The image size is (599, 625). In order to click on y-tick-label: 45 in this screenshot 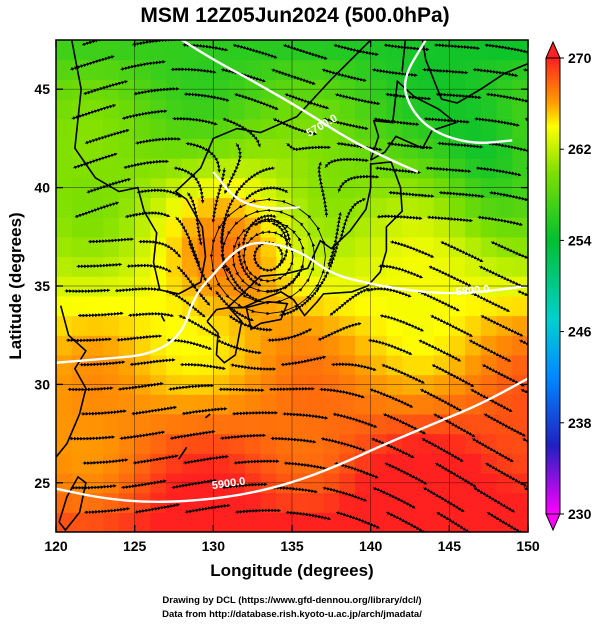, I will do `click(42, 89)`.